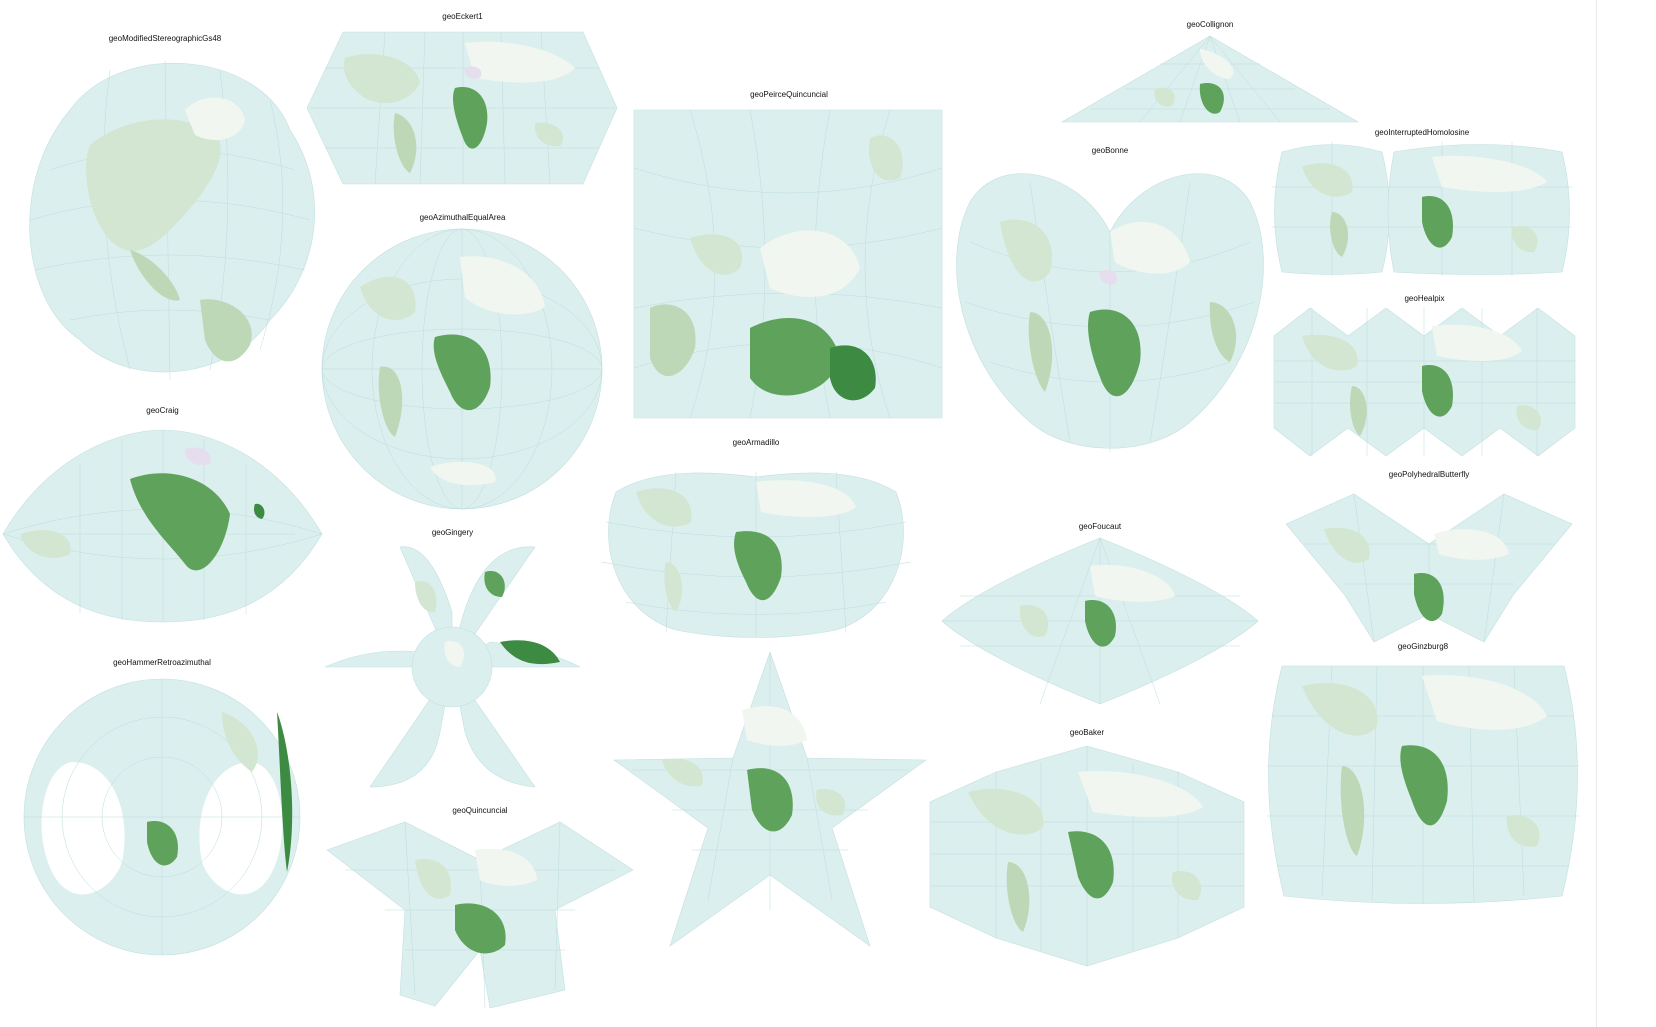  Describe the element at coordinates (1110, 150) in the screenshot. I see `map-title: geoBonne` at that location.